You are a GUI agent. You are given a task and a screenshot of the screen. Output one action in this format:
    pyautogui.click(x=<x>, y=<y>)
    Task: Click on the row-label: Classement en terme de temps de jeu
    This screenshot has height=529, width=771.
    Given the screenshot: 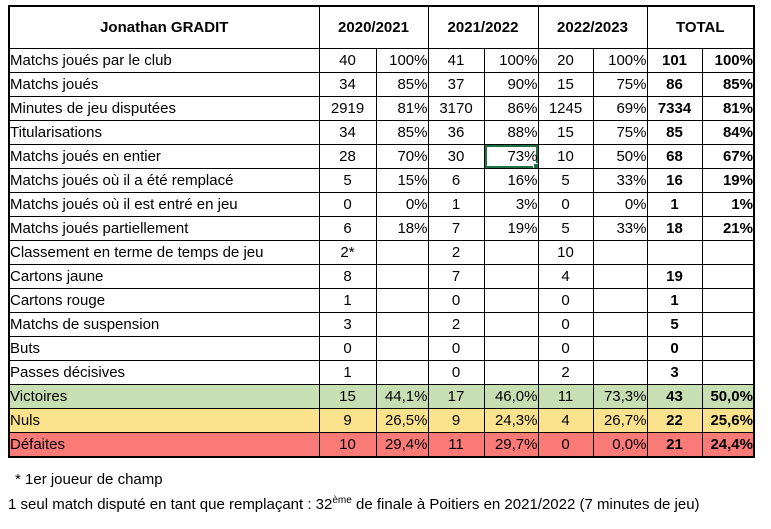 What is the action you would take?
    pyautogui.click(x=164, y=252)
    